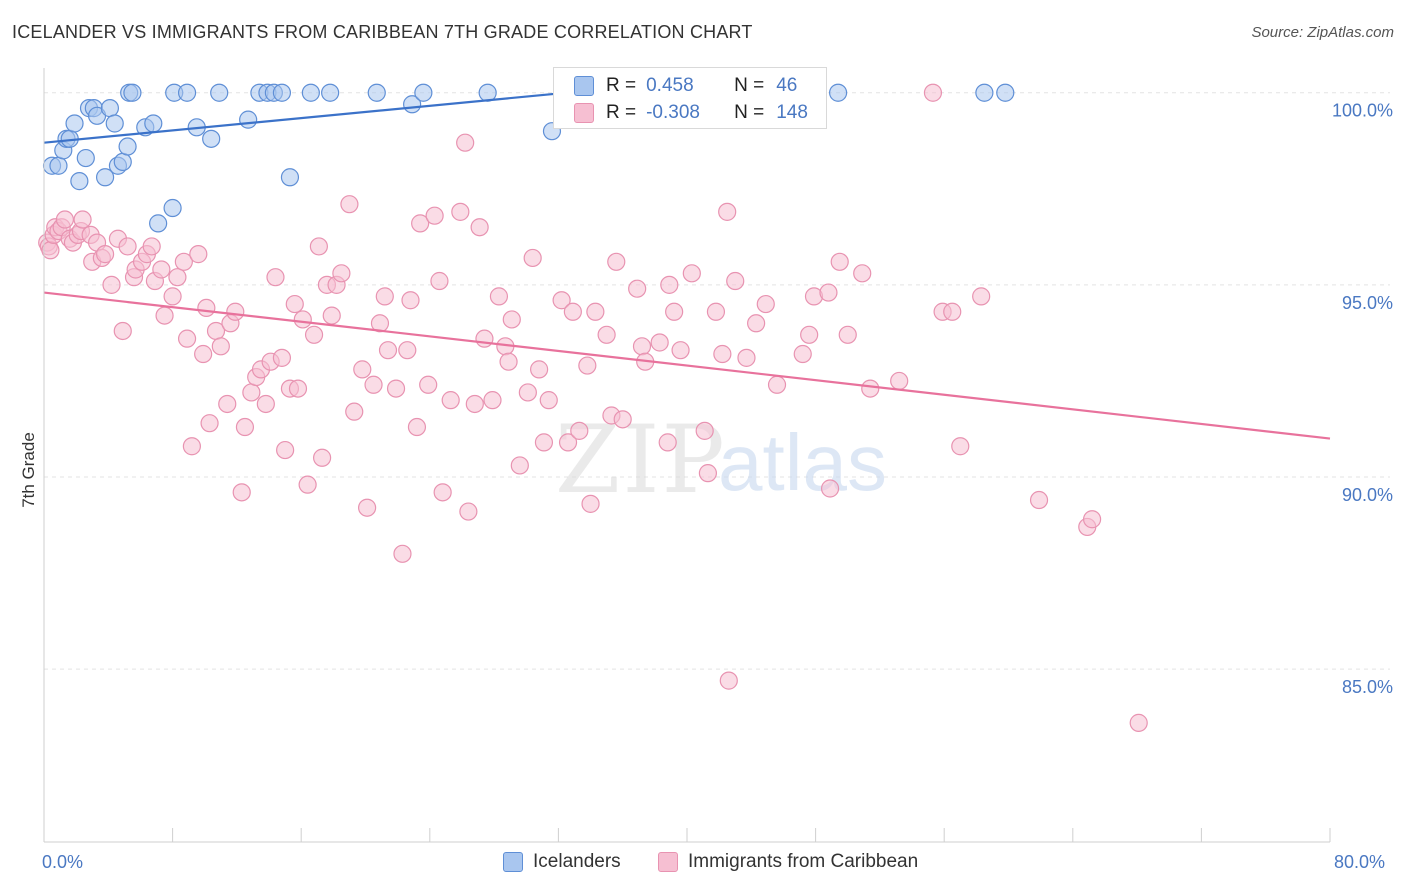 This screenshot has width=1406, height=892. I want to click on x-tick-max: 80.0%, so click(1360, 862).